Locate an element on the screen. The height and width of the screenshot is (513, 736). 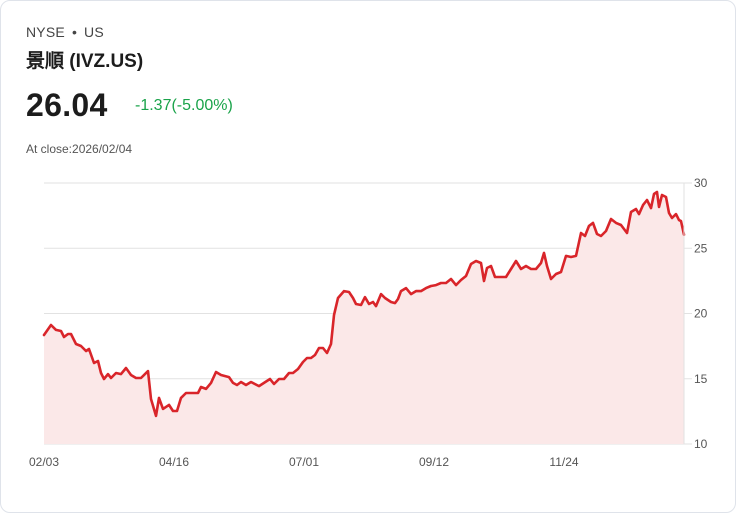
stock-title: 景順 (IVZ.US) is located at coordinates (85, 61).